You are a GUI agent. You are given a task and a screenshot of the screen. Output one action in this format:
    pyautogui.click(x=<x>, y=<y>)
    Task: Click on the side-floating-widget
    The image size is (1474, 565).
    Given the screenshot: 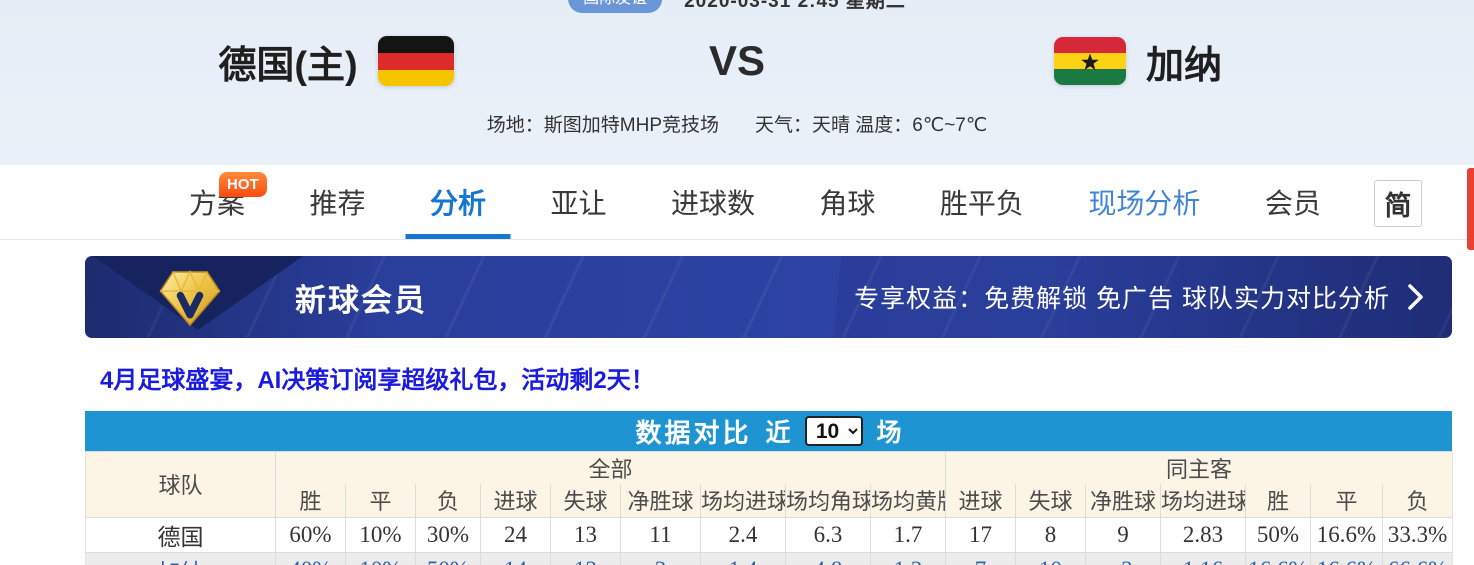 What is the action you would take?
    pyautogui.click(x=1470, y=209)
    